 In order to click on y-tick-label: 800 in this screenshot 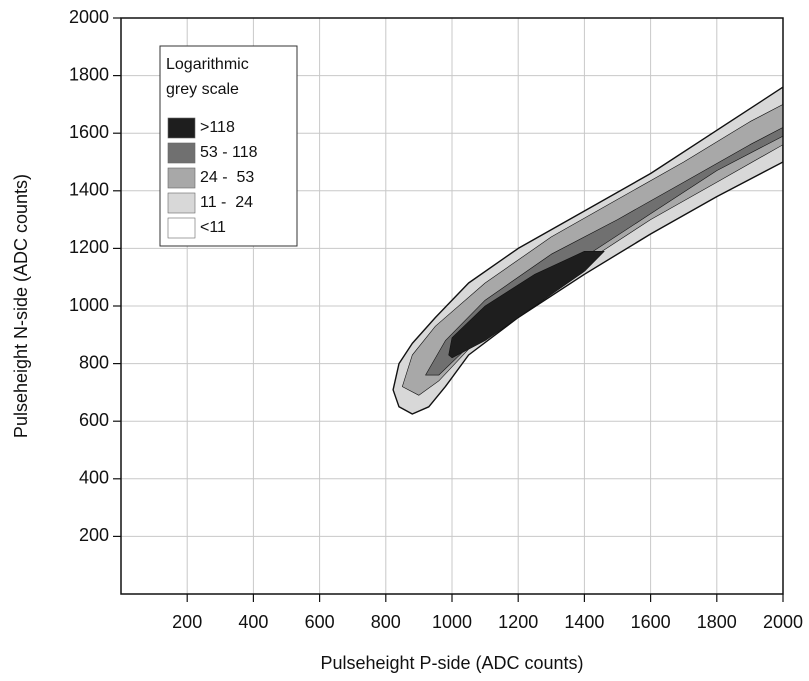, I will do `click(94, 362)`.